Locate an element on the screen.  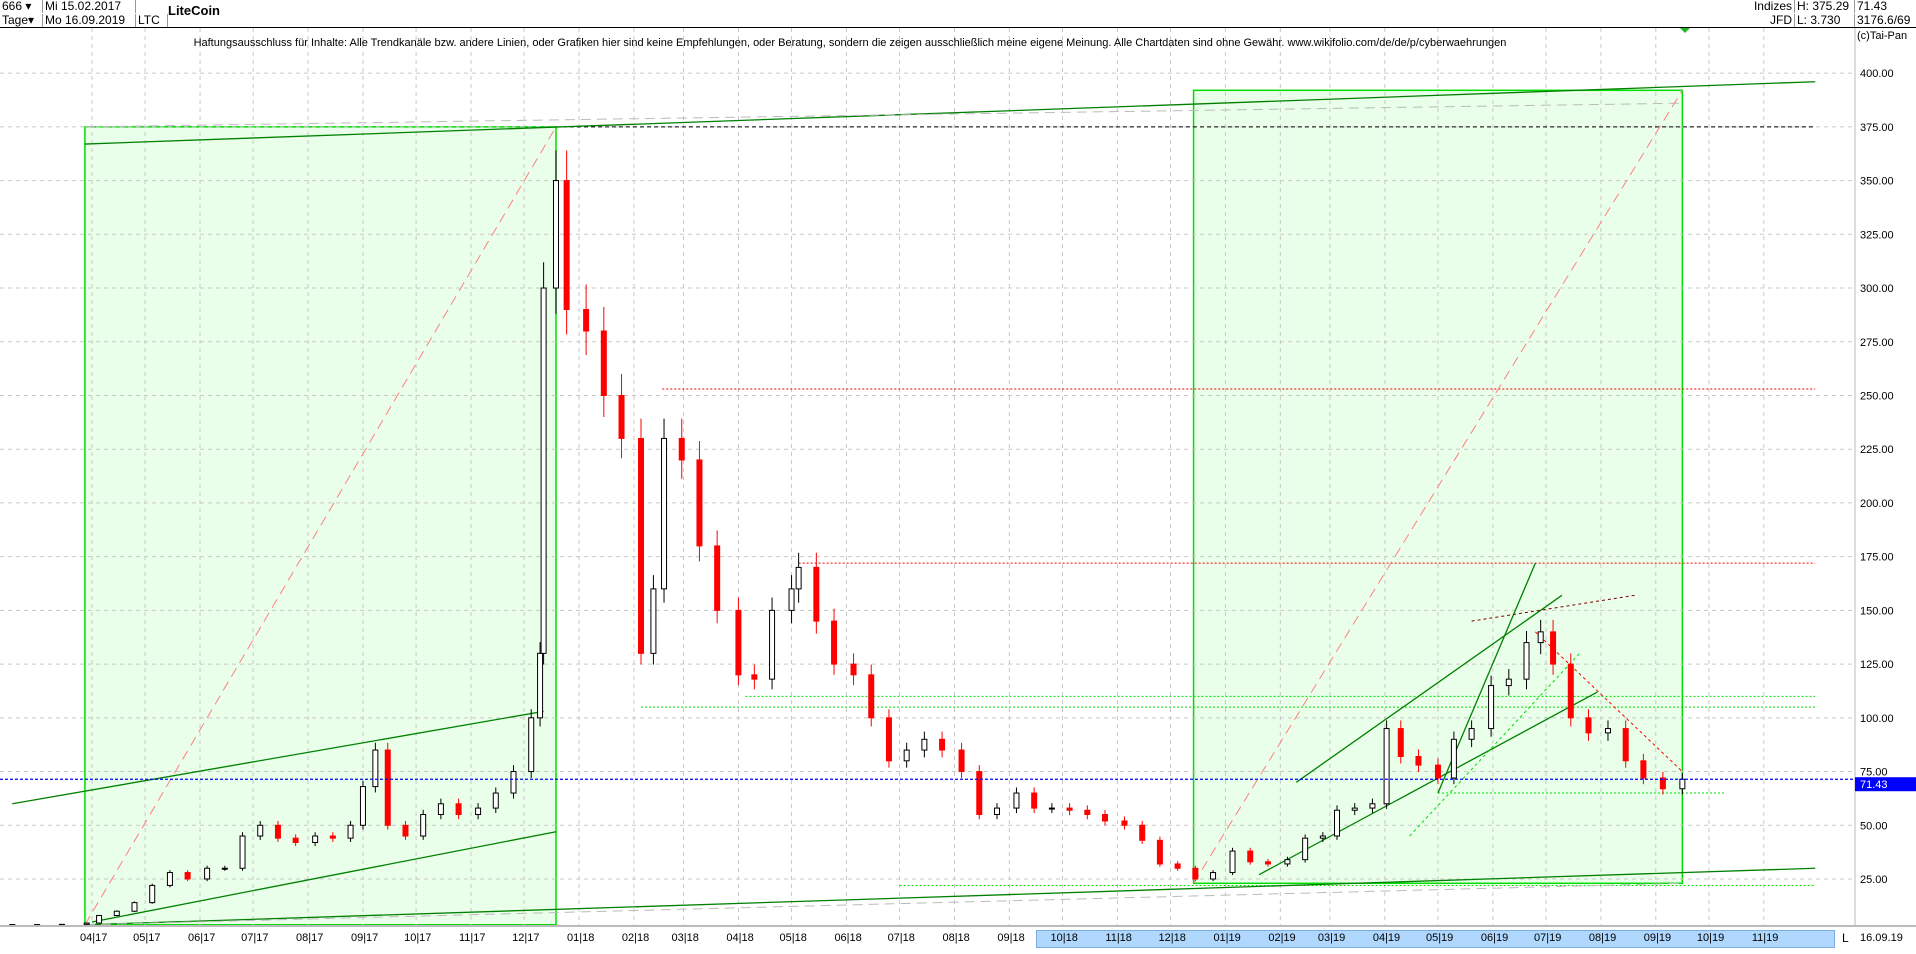
x-tick-label: 12|17 is located at coordinates (526, 938).